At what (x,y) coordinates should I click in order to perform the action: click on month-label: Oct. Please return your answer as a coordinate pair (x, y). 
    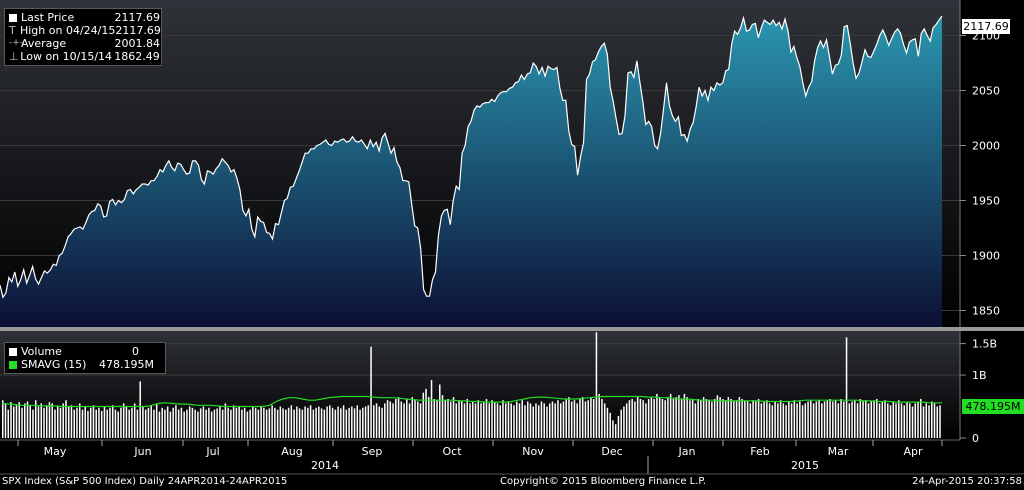
    Looking at the image, I should click on (452, 451).